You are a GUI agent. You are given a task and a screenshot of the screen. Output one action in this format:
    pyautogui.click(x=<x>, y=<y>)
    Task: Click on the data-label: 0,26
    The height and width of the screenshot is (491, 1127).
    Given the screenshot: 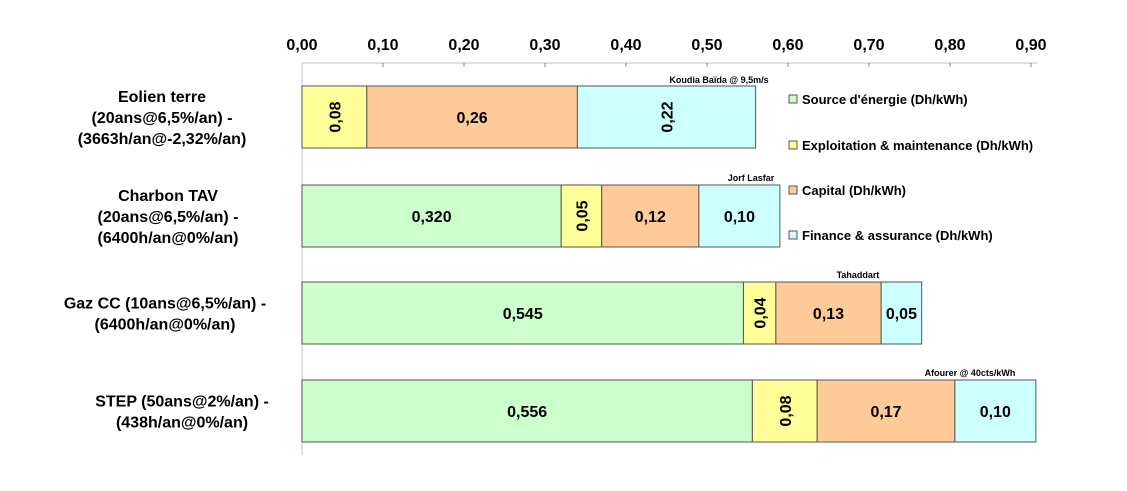 What is the action you would take?
    pyautogui.click(x=472, y=118)
    